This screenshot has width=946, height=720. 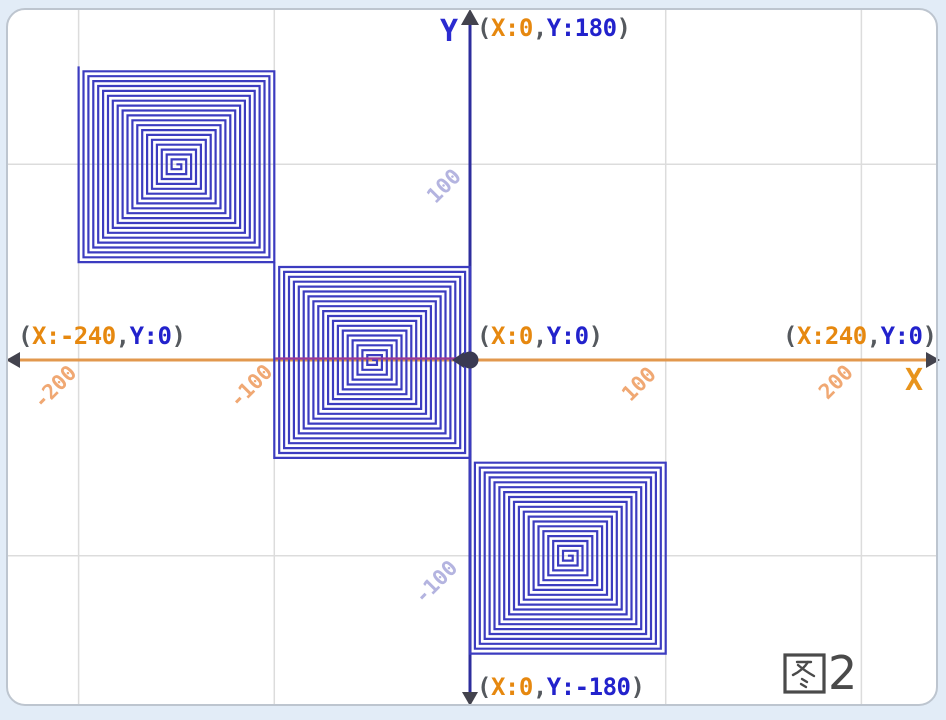 I want to click on coord-y-value: Y:-180, so click(x=588, y=687).